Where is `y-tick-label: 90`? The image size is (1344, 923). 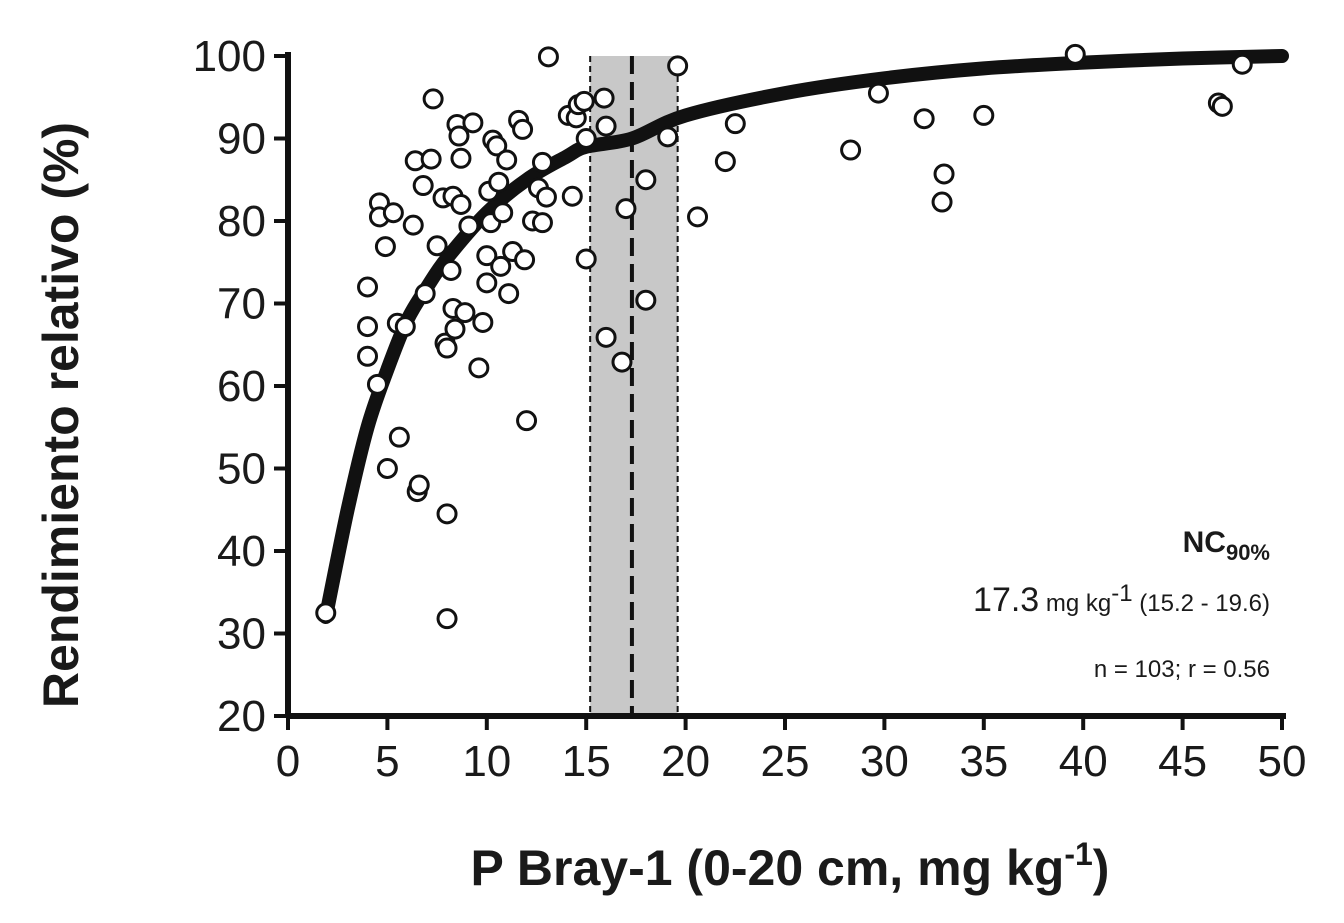 y-tick-label: 90 is located at coordinates (241, 139).